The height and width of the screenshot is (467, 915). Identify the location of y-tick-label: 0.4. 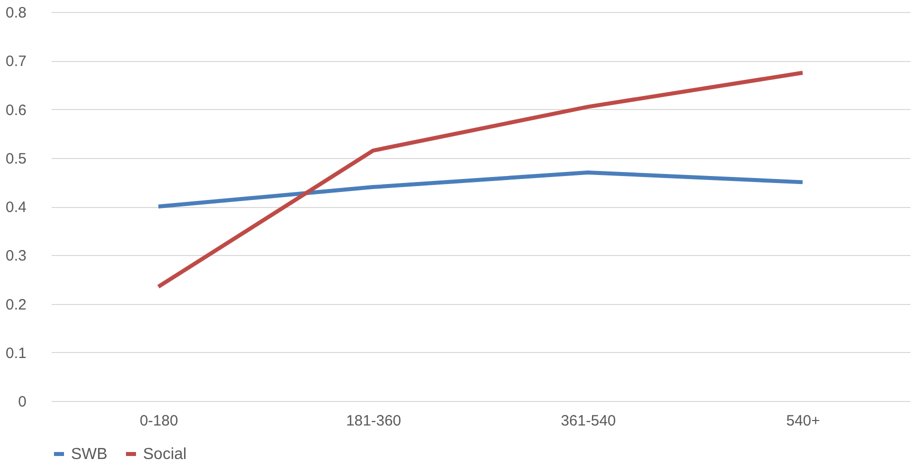
(16, 207).